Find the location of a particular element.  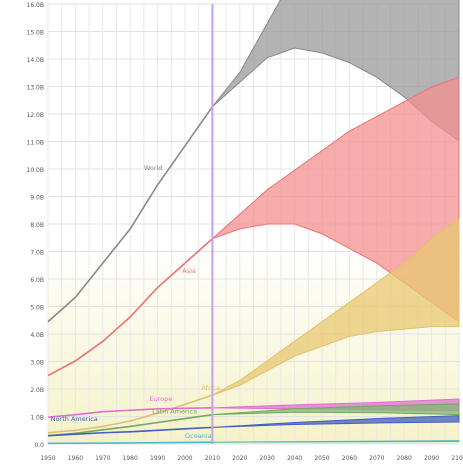

series-label: Europe is located at coordinates (160, 399).